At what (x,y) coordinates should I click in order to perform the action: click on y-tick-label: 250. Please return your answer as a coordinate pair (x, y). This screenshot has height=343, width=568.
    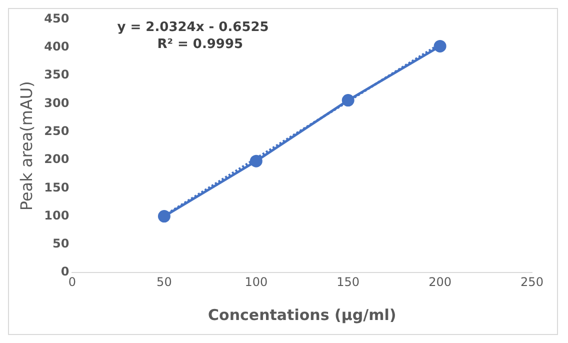
    Looking at the image, I should click on (57, 131).